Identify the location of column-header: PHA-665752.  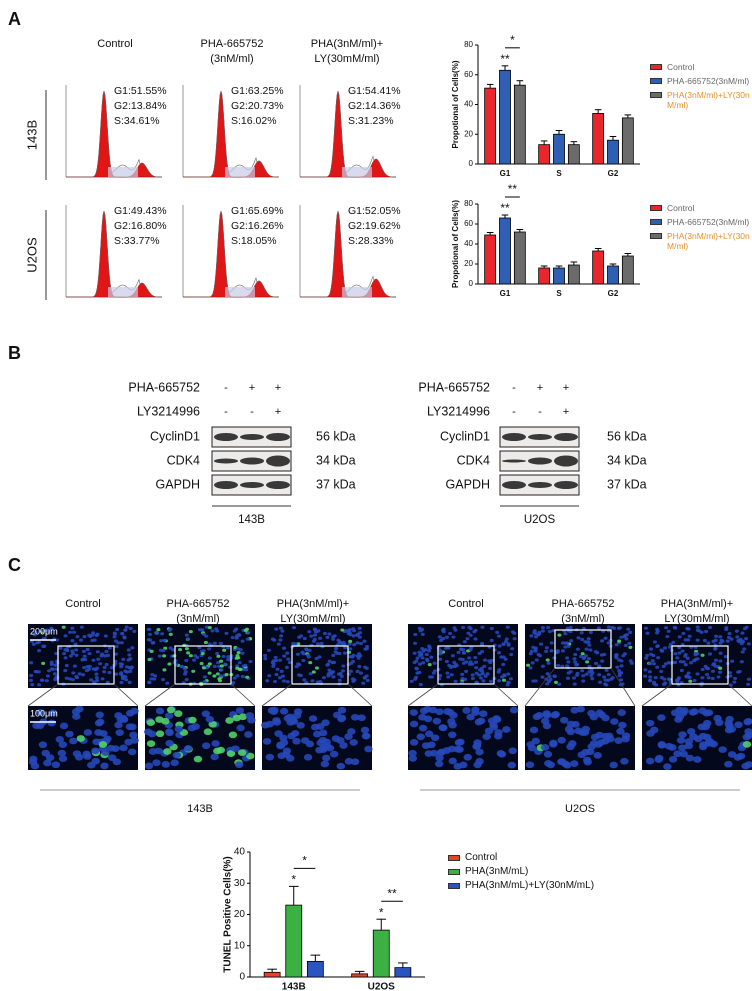
(232, 44).